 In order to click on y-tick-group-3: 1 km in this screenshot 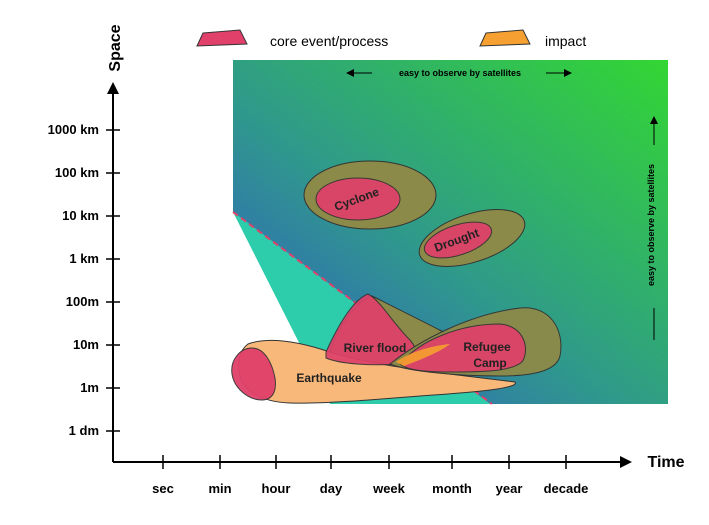, I will do `click(94, 258)`.